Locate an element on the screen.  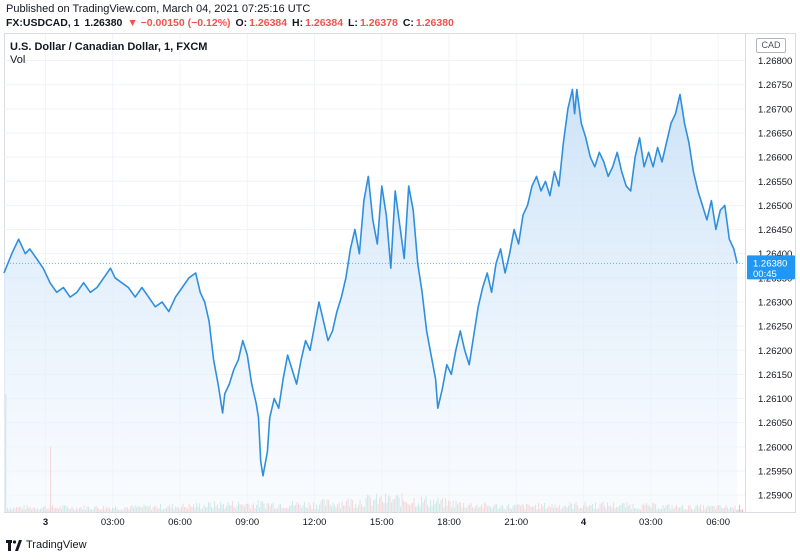
price-badge is located at coordinates (771, 267).